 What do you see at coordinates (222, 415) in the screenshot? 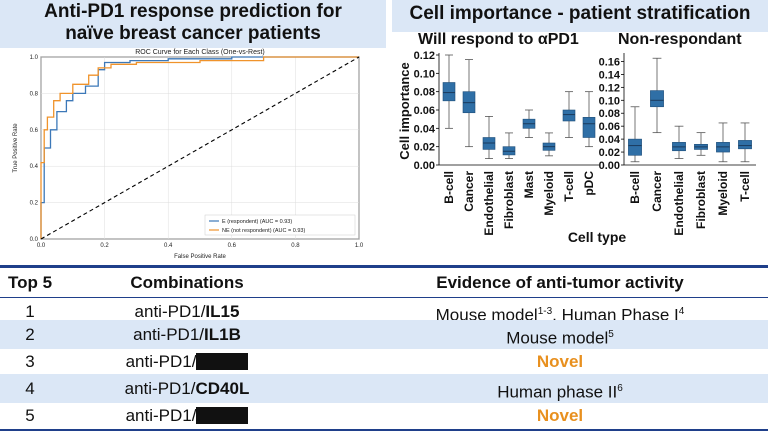
I see `redacted-target` at bounding box center [222, 415].